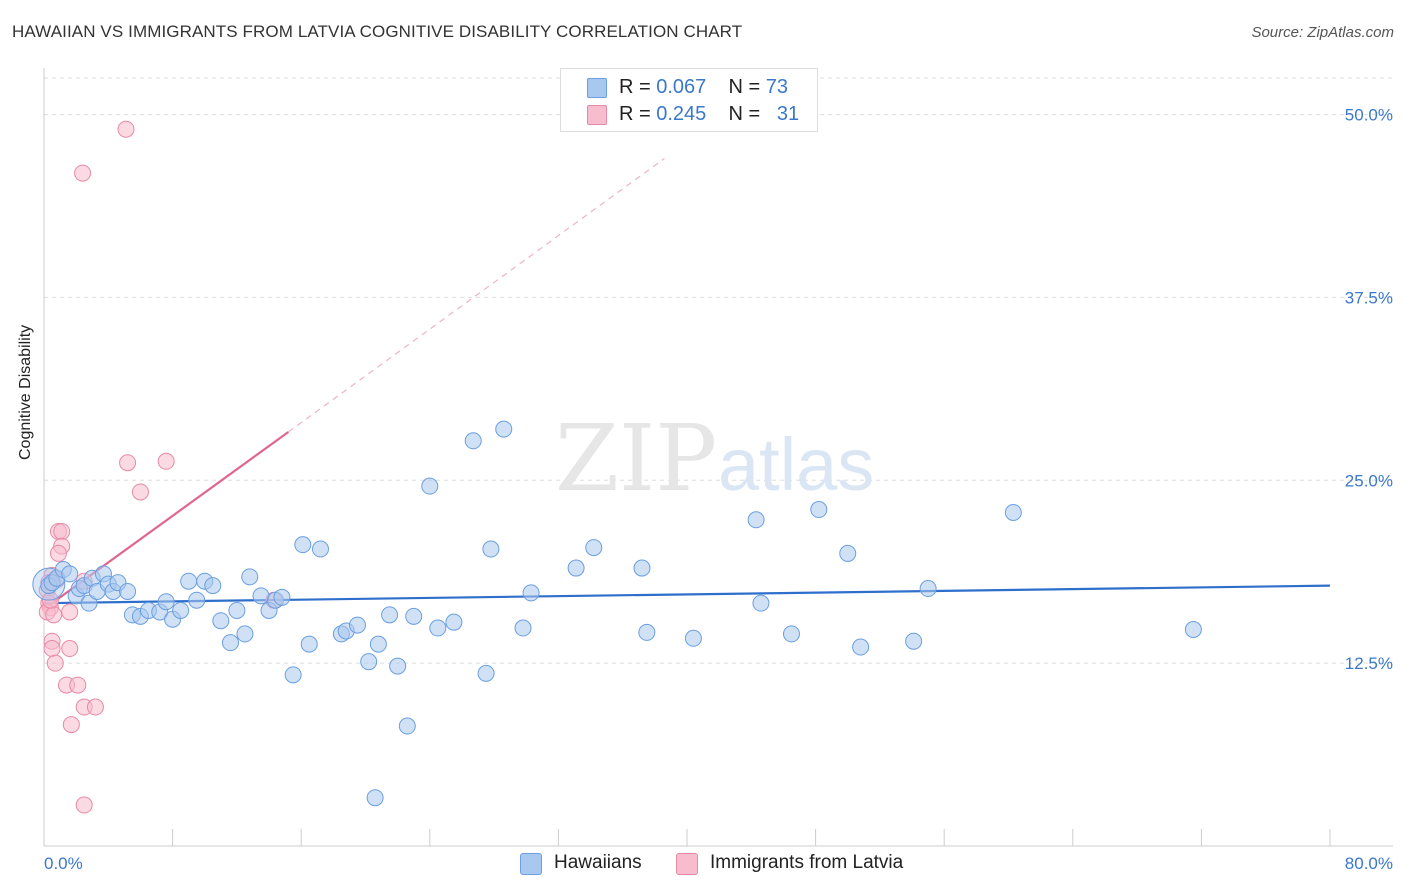 Image resolution: width=1406 pixels, height=892 pixels. I want to click on y-tick-label: 25.0%, so click(1369, 480).